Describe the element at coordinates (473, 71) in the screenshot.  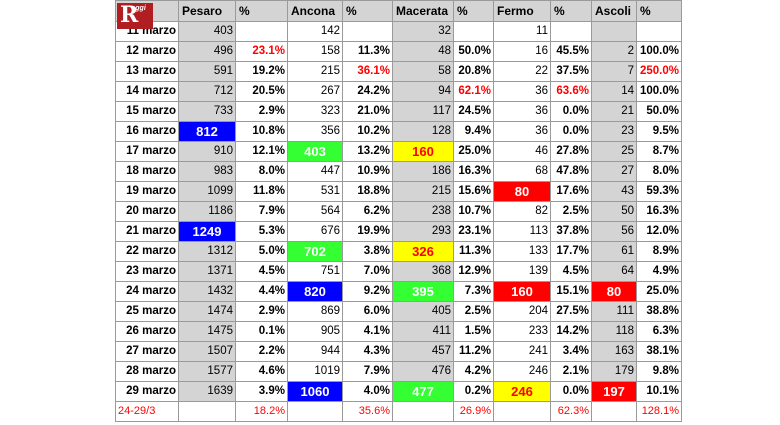
I see `macerata-pct-cell: 20.8%` at that location.